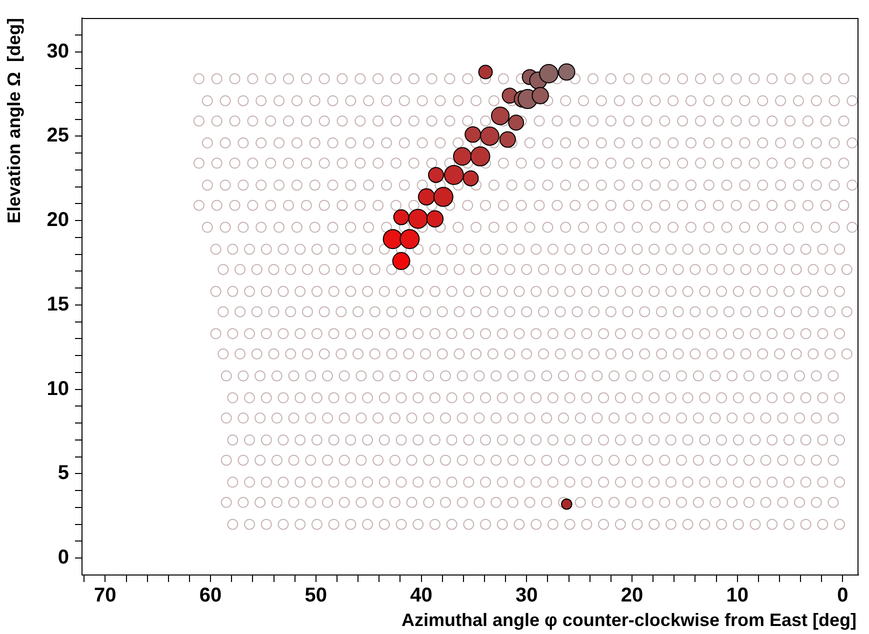  Describe the element at coordinates (57, 51) in the screenshot. I see `y-tick-label: 30` at that location.